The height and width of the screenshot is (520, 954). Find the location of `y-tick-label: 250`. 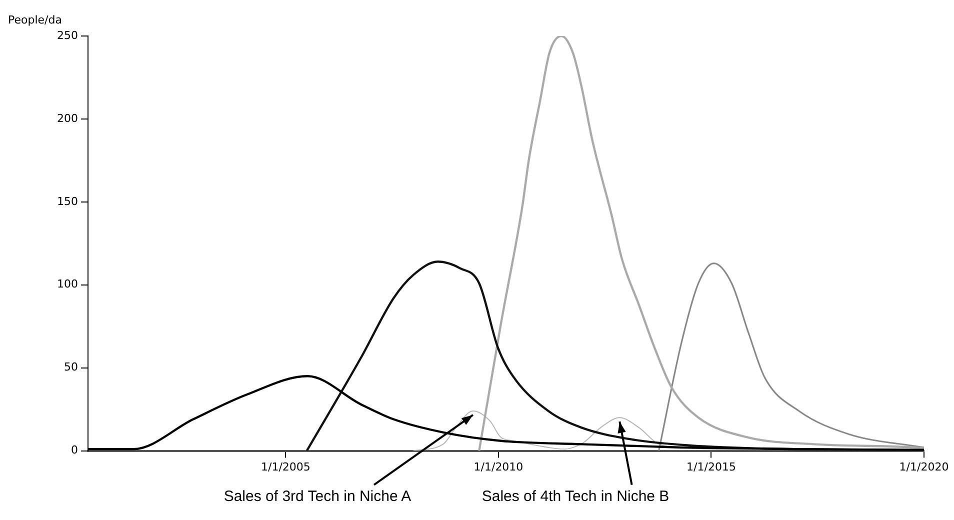

y-tick-label: 250 is located at coordinates (67, 35).